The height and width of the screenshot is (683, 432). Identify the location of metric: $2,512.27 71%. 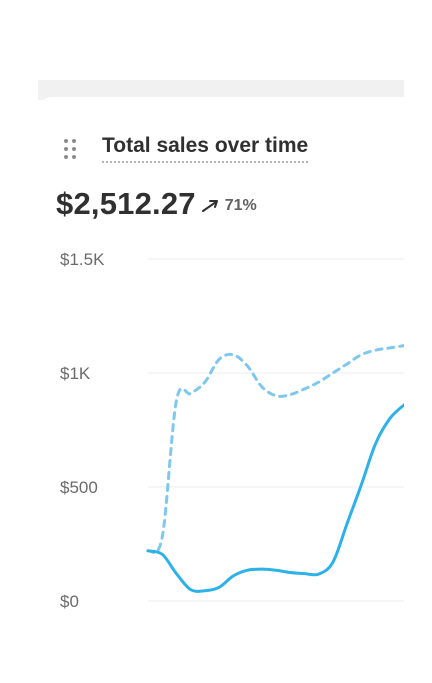
(156, 204).